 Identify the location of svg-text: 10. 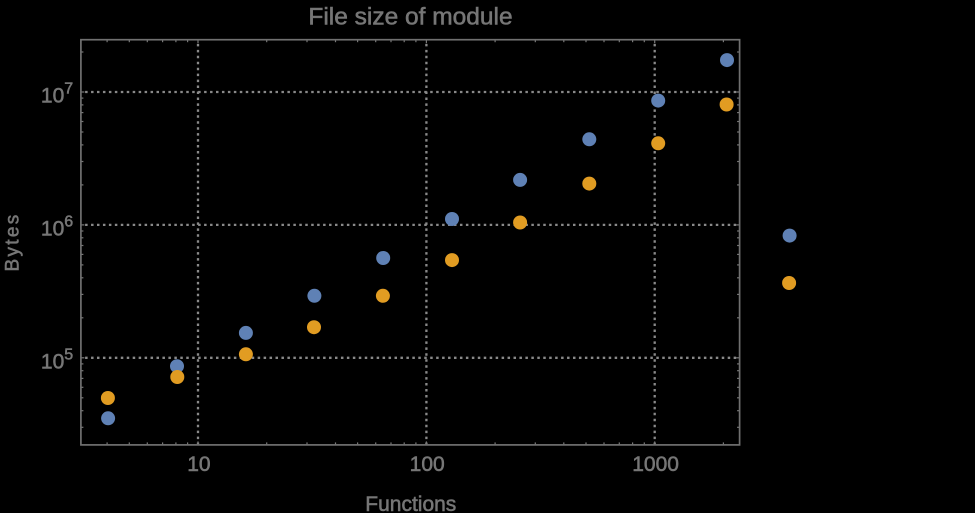
(198, 464).